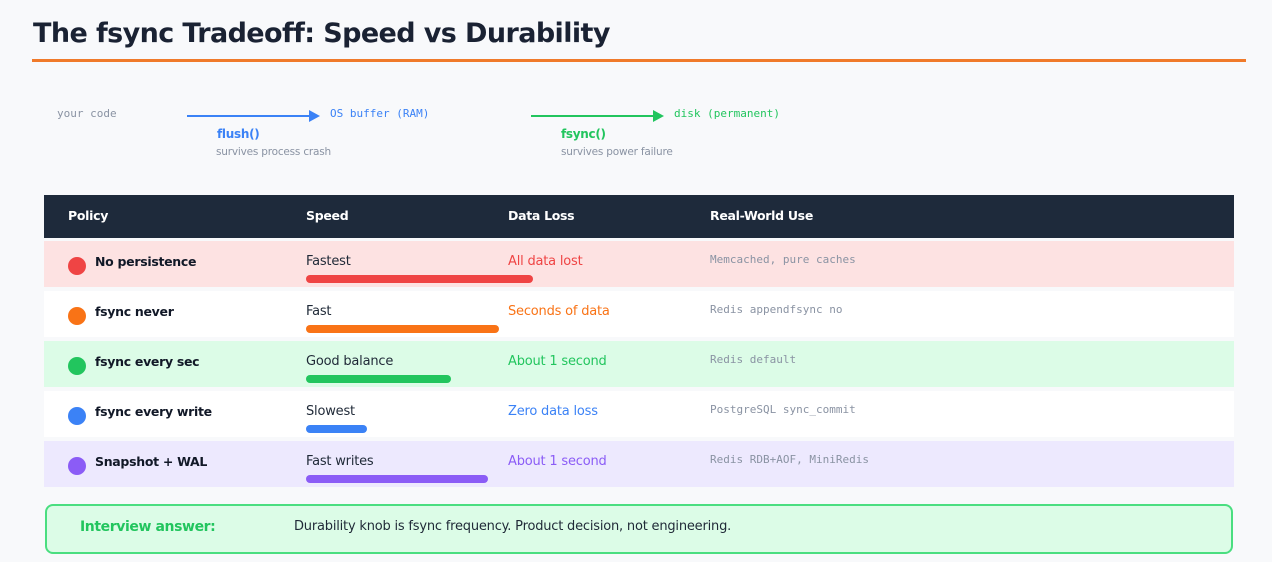 This screenshot has height=562, width=1272. I want to click on table-header: Policy Speed Data Loss Real-World Use, so click(639, 216).